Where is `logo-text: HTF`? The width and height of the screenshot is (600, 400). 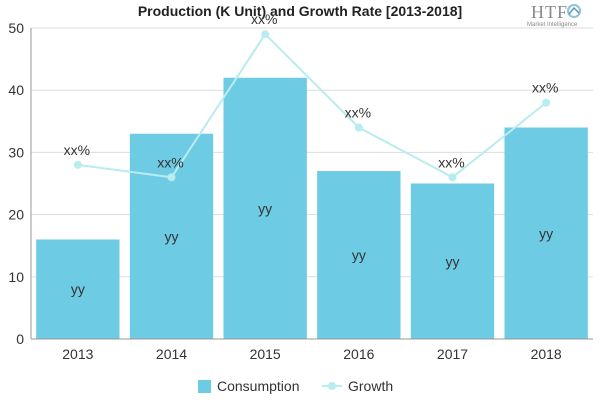 logo-text: HTF is located at coordinates (550, 12).